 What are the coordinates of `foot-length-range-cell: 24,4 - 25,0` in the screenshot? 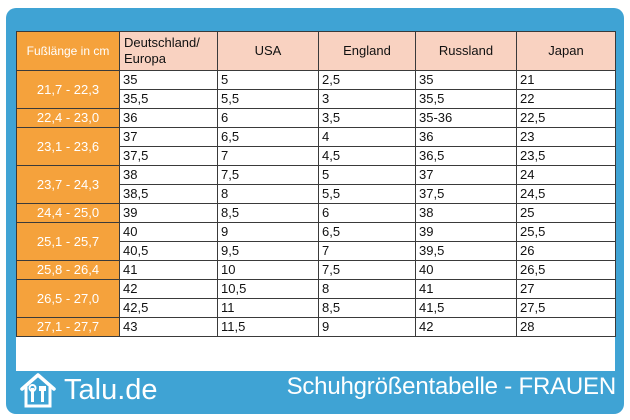 It's located at (68, 213).